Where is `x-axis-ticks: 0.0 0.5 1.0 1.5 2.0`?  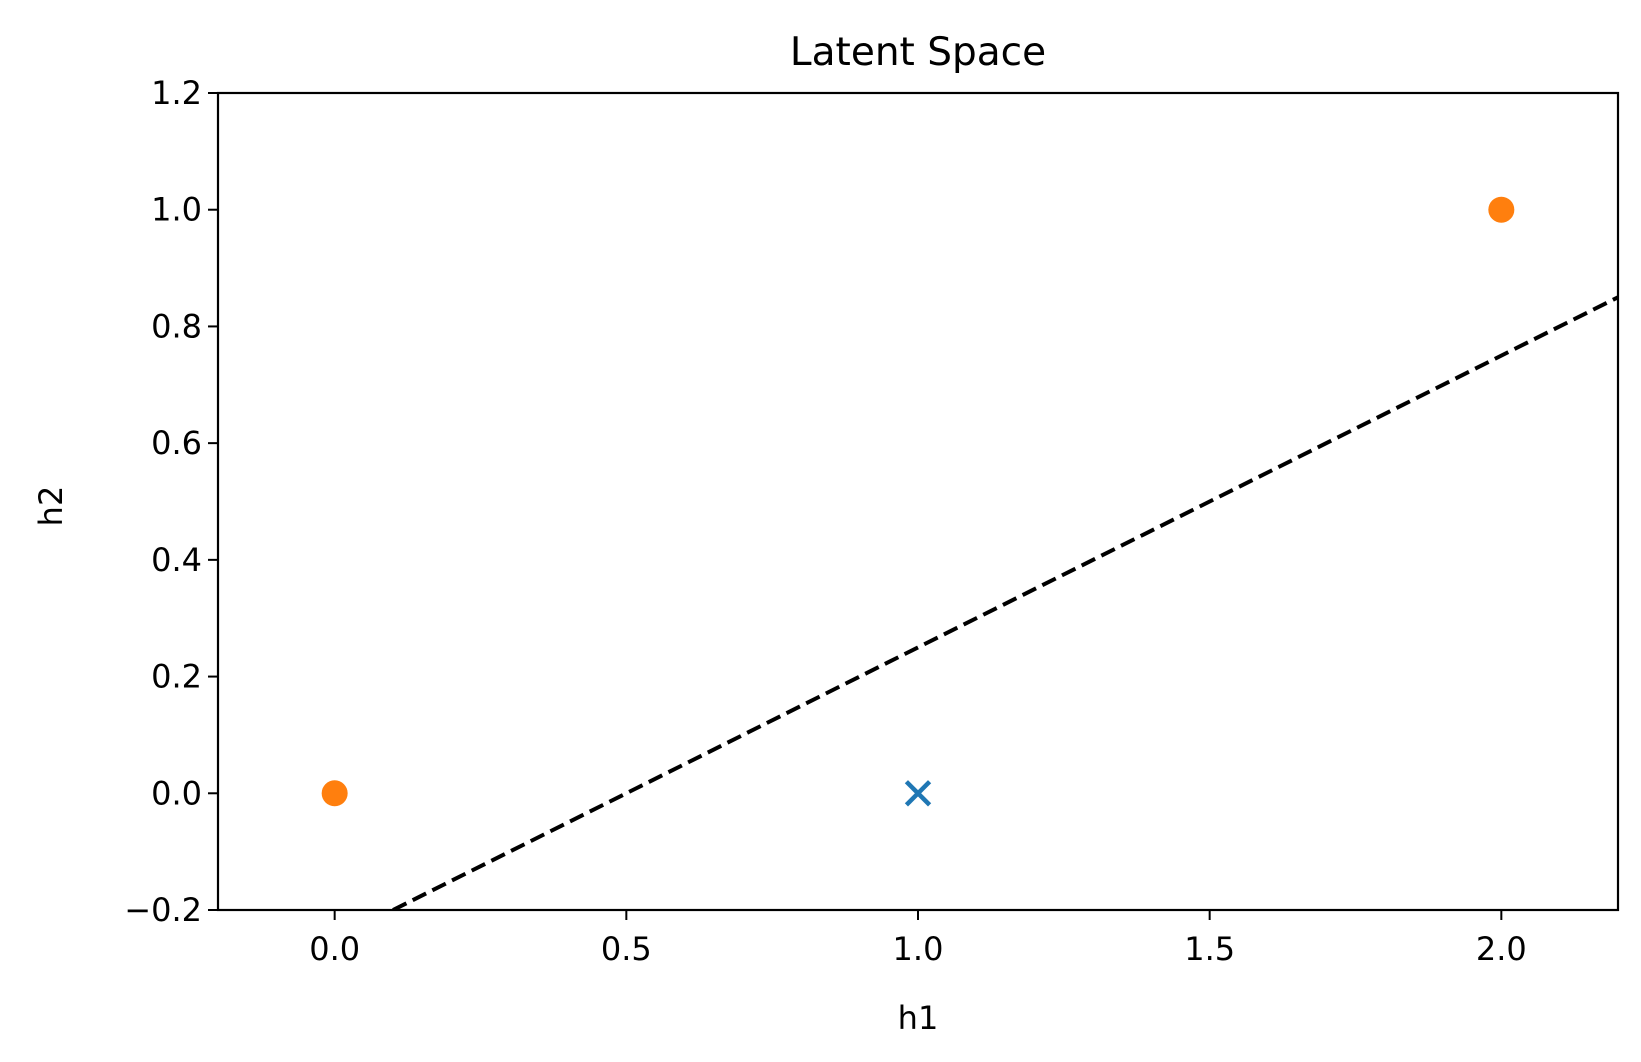 x-axis-ticks: 0.0 0.5 1.0 1.5 2.0 is located at coordinates (918, 939).